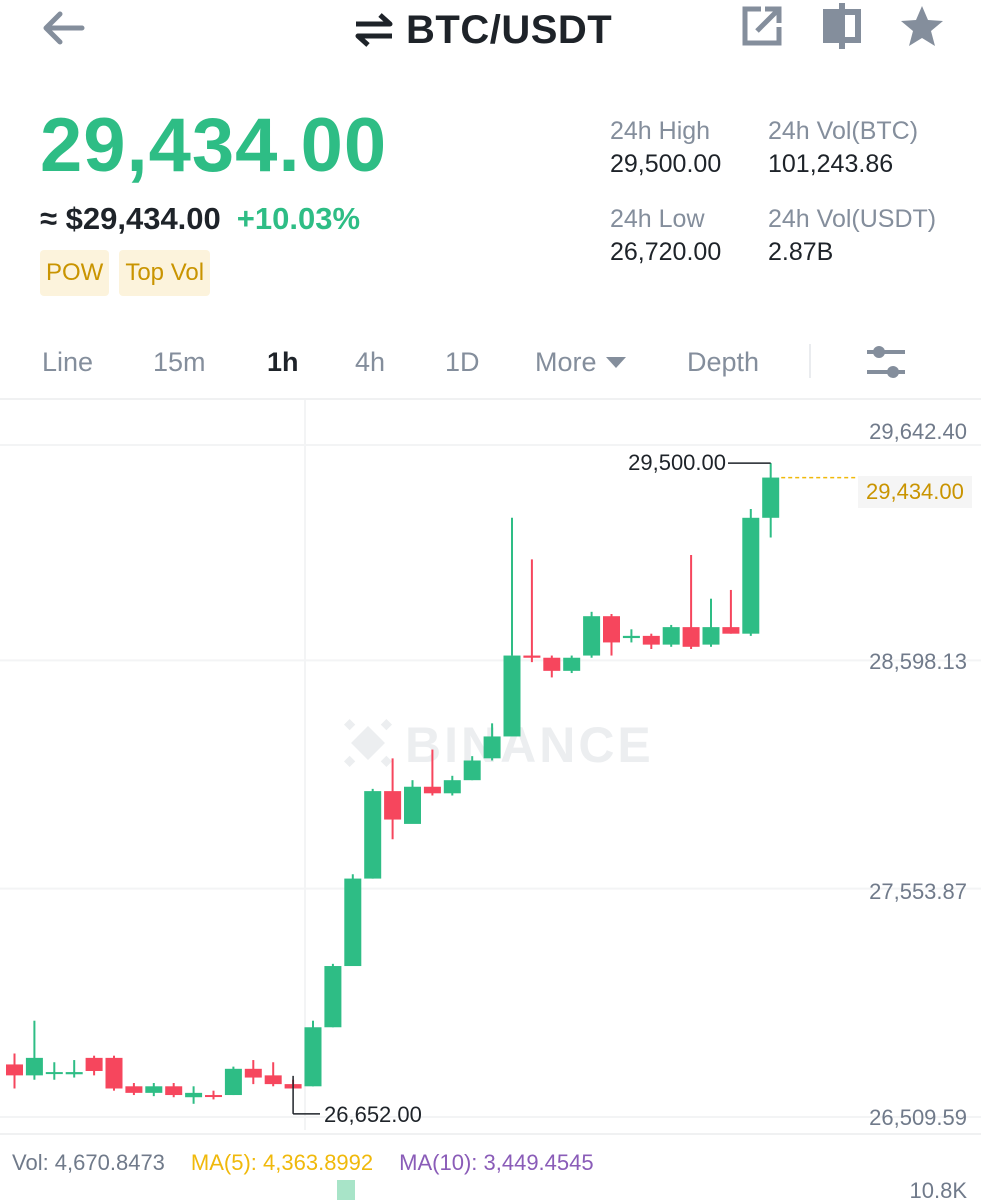 Image resolution: width=981 pixels, height=1200 pixels. What do you see at coordinates (657, 219) in the screenshot?
I see `low-label: 24h Low` at bounding box center [657, 219].